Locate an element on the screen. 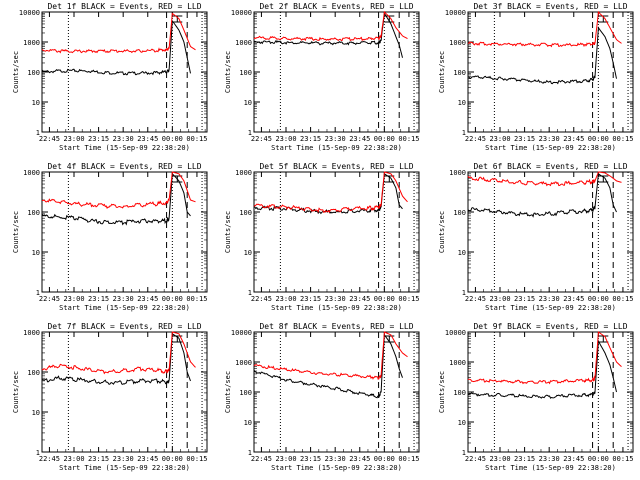 This screenshot has height=480, width=640. chart-title: Det 9f BLACK = Events, RED = LLD is located at coordinates (550, 326).